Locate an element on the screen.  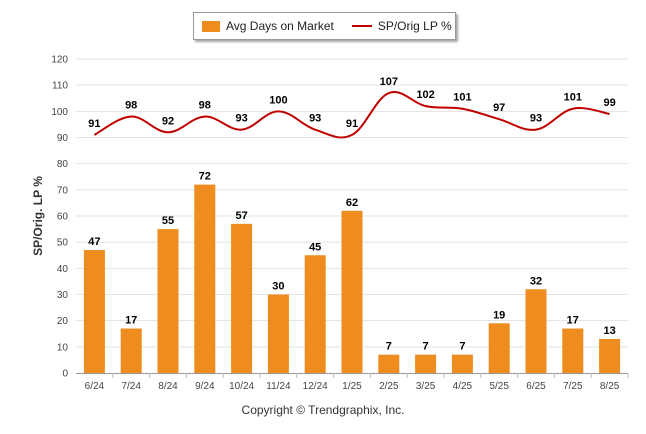
line-series is located at coordinates (351, 114).